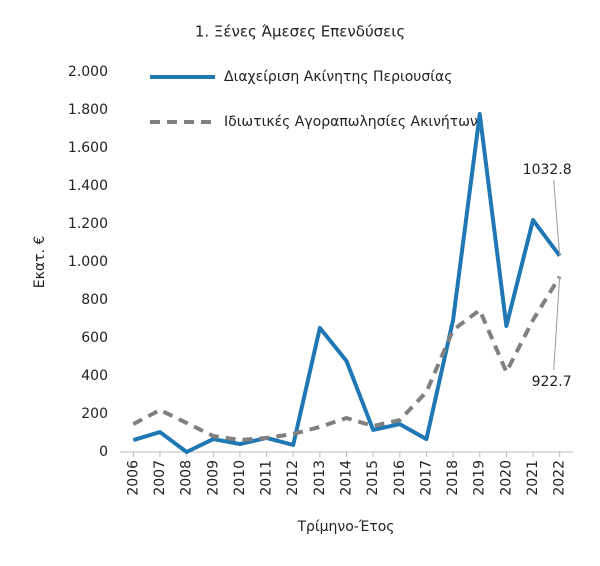 Image resolution: width=600 pixels, height=566 pixels. What do you see at coordinates (267, 478) in the screenshot?
I see `x-tick-label: 2011` at bounding box center [267, 478].